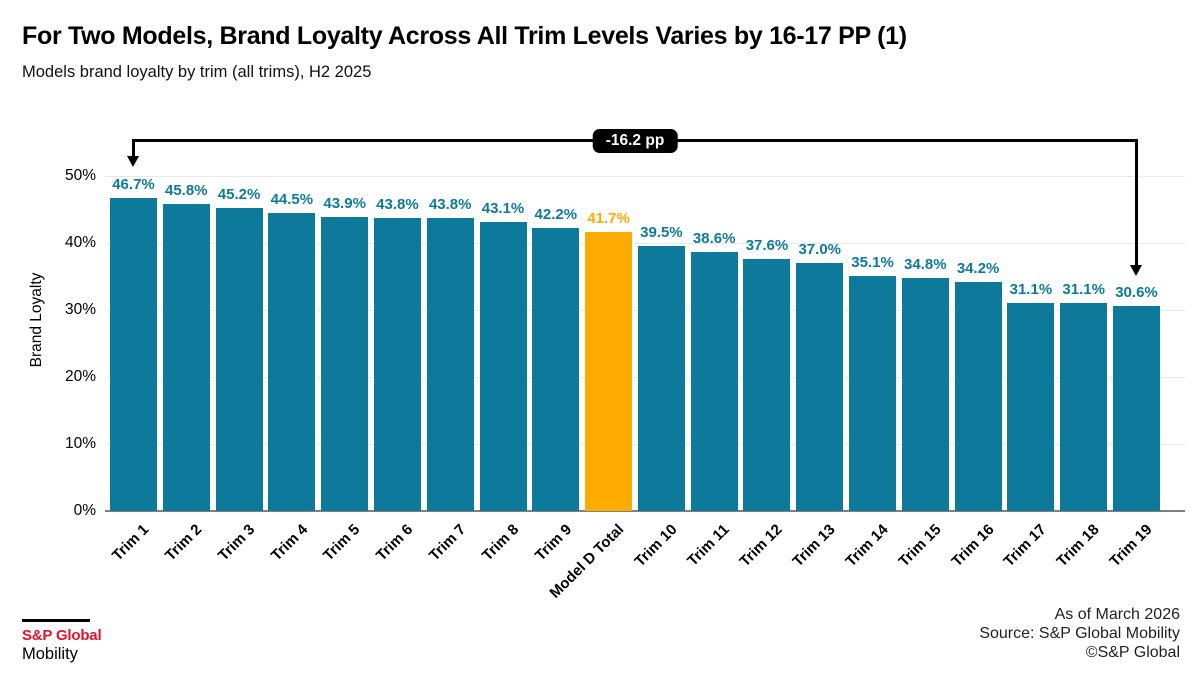  Describe the element at coordinates (239, 195) in the screenshot. I see `bar-value-label: 45.2%` at that location.